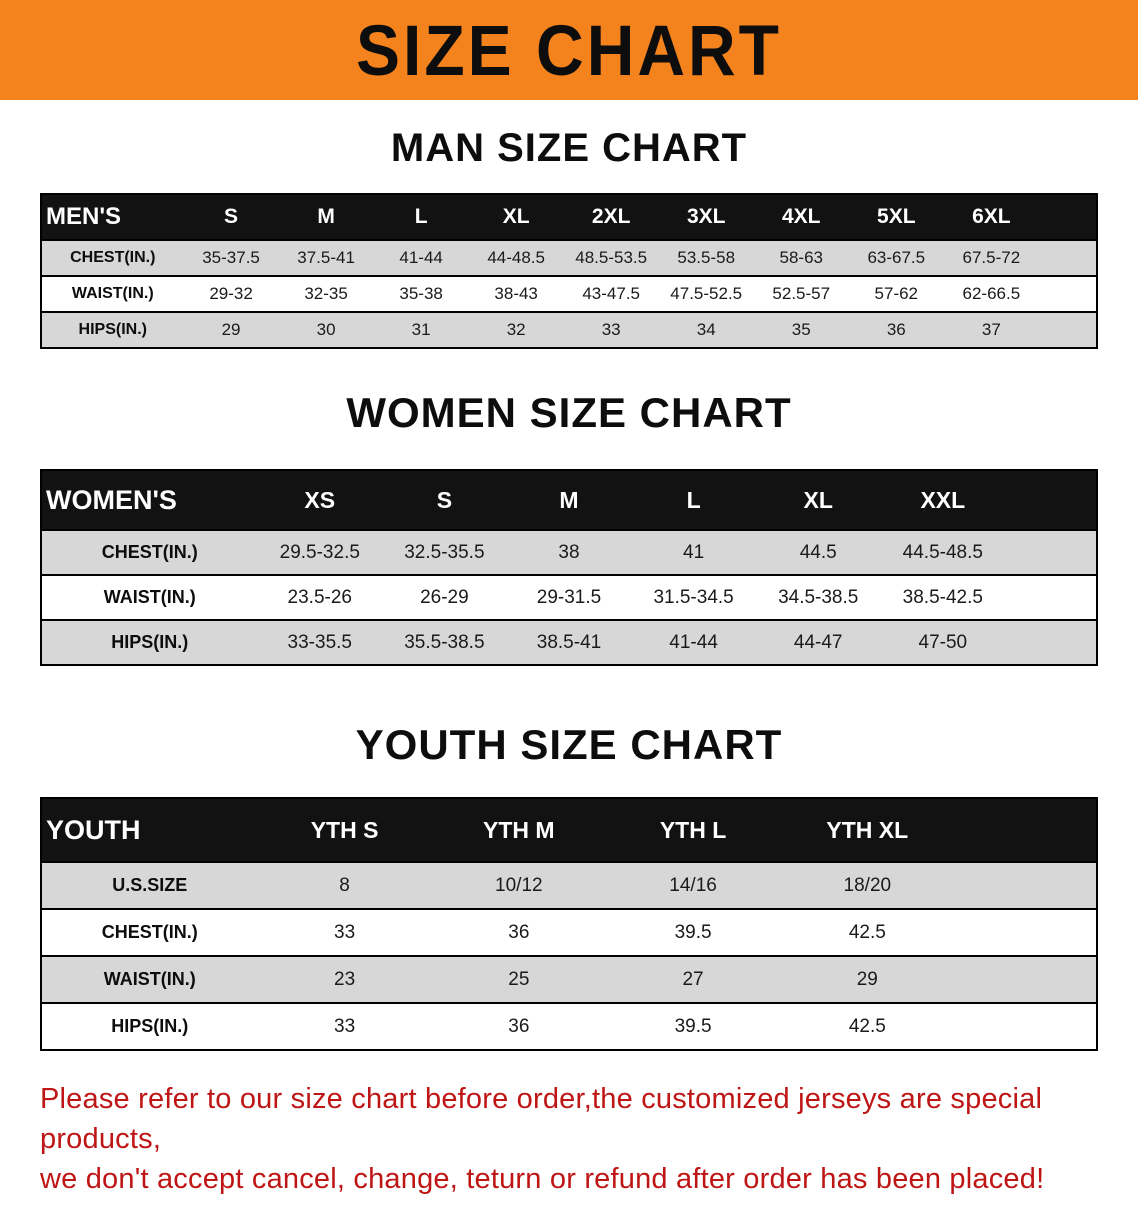 Image resolution: width=1138 pixels, height=1209 pixels. Describe the element at coordinates (421, 329) in the screenshot. I see `size-value-cell: 31` at that location.